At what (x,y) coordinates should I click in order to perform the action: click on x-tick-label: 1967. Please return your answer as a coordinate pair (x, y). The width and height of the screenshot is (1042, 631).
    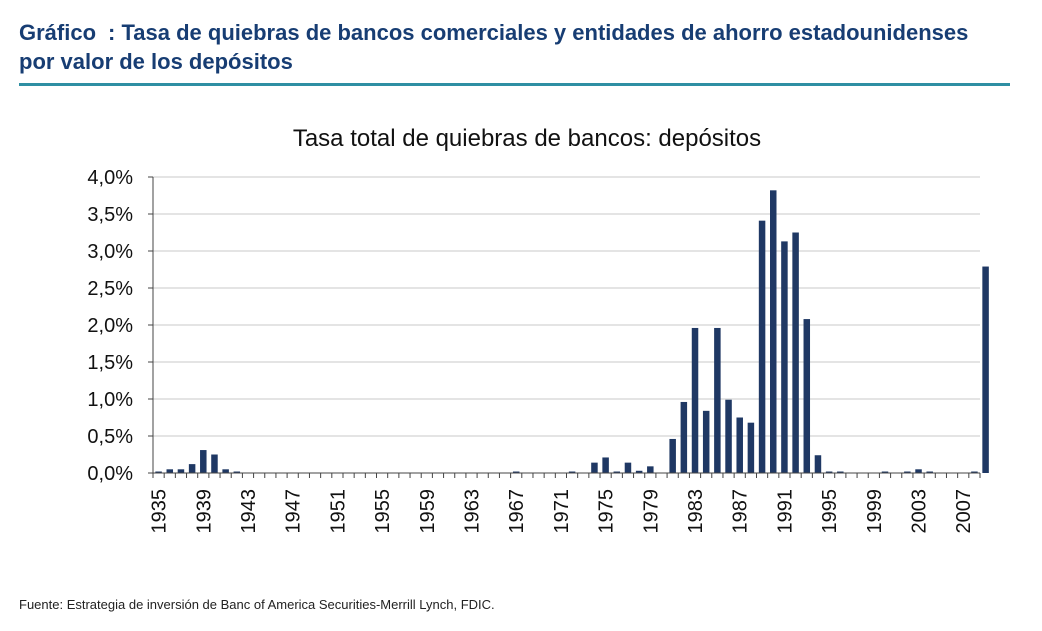
    Looking at the image, I should click on (517, 511).